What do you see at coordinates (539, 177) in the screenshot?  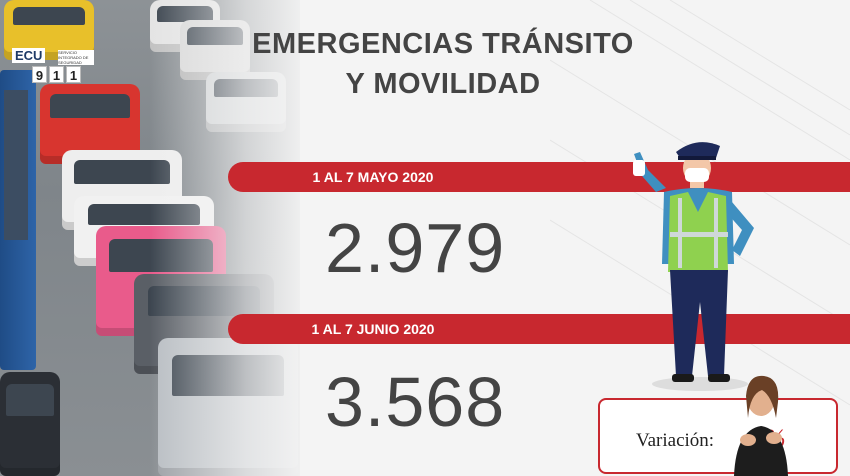 I see `period-band-may: 1 AL 7 MAYO 2020` at bounding box center [539, 177].